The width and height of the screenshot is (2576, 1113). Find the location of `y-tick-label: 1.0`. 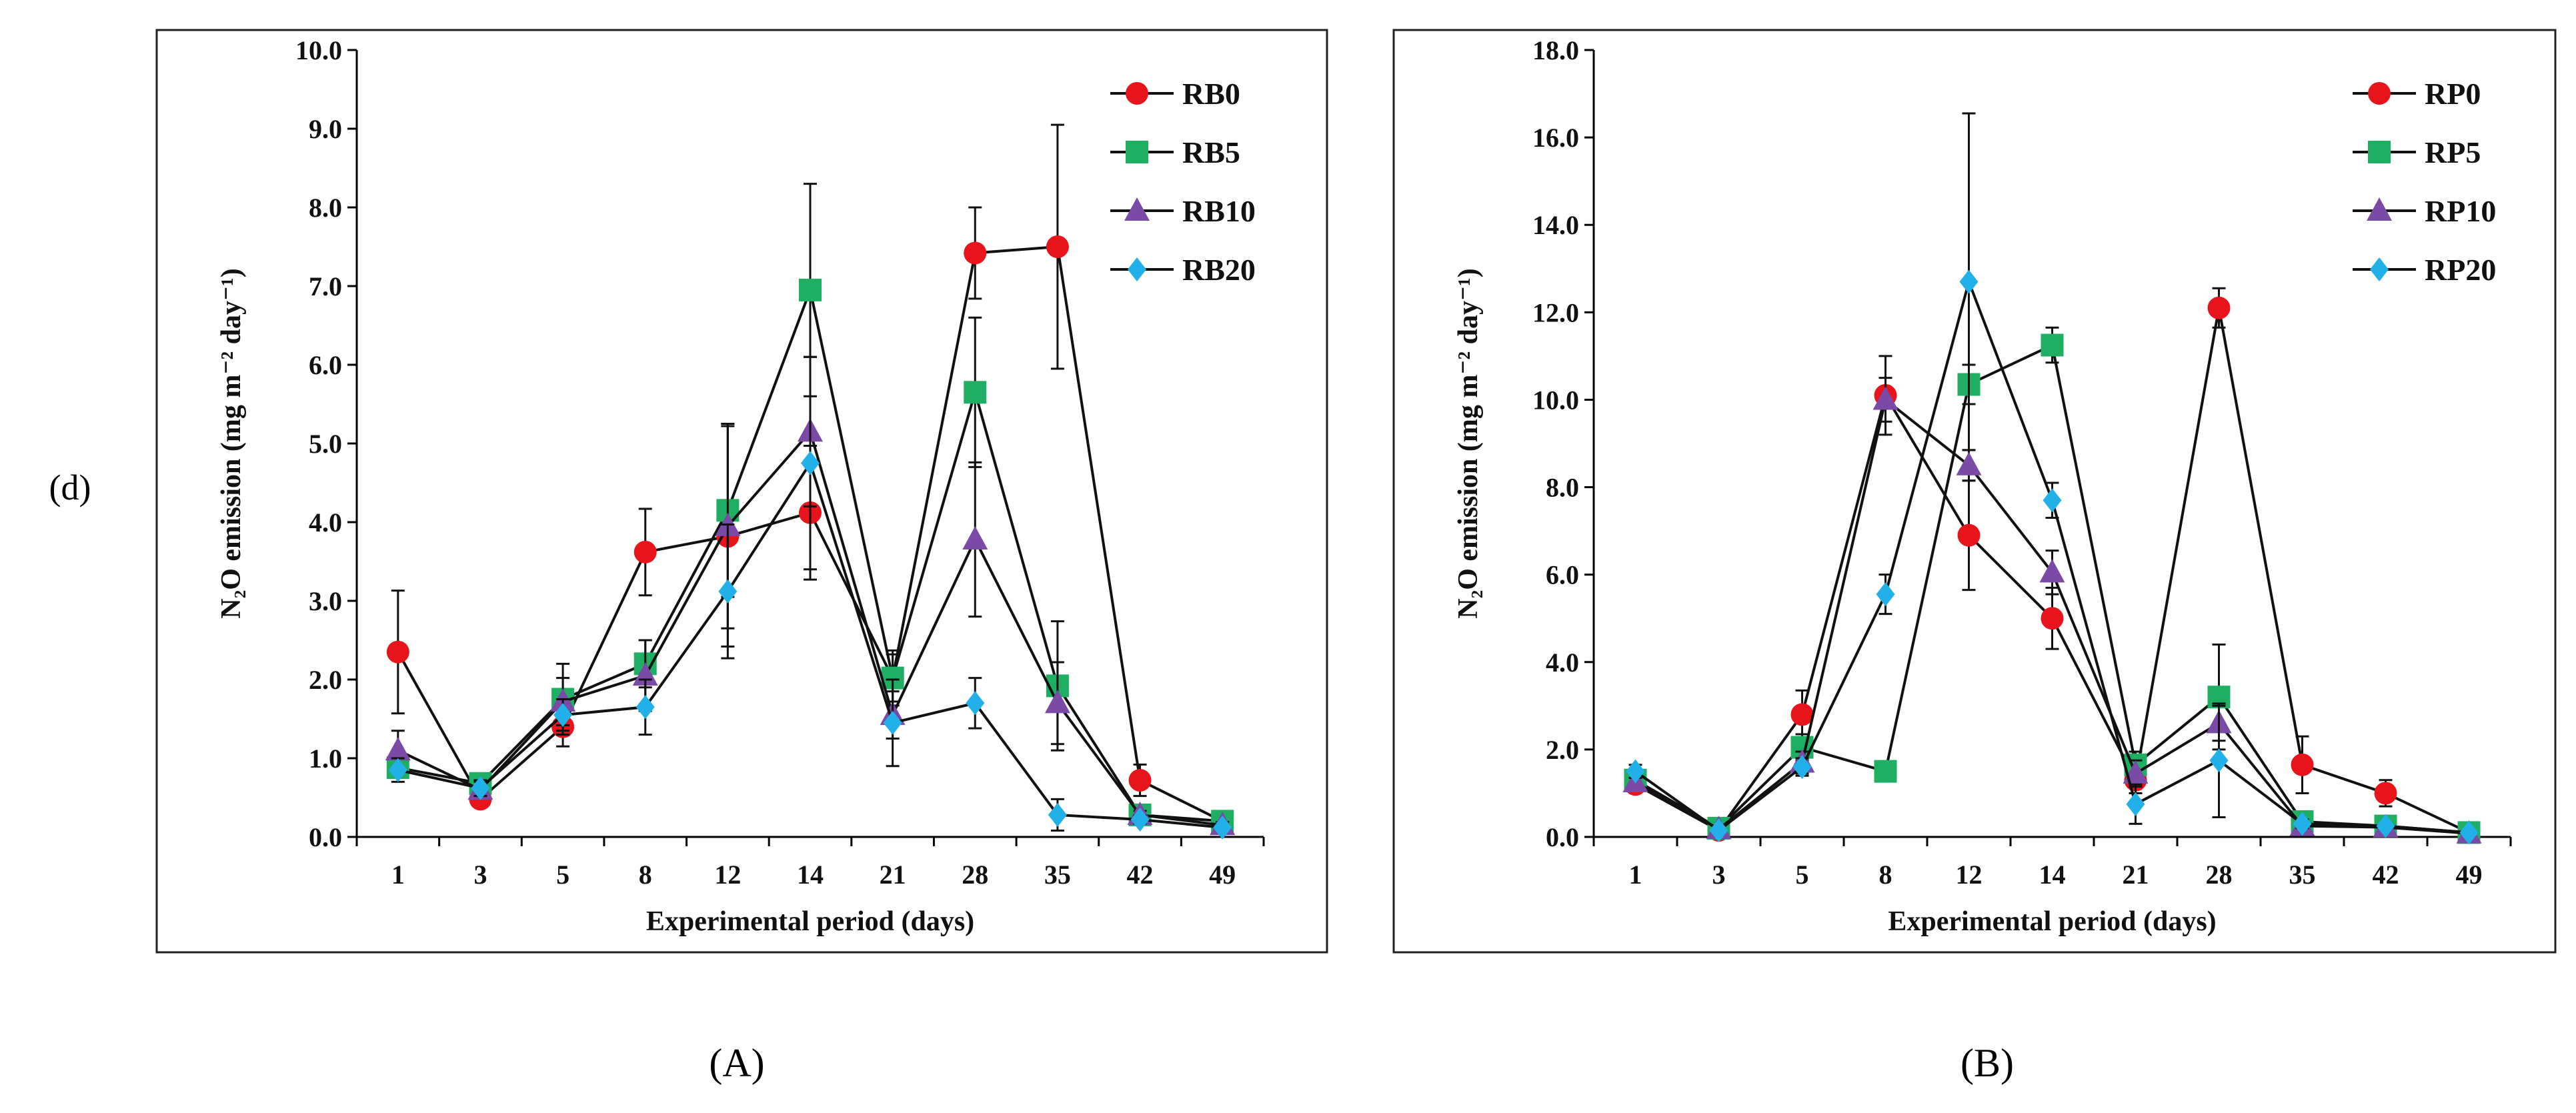

y-tick-label: 1.0 is located at coordinates (325, 759).